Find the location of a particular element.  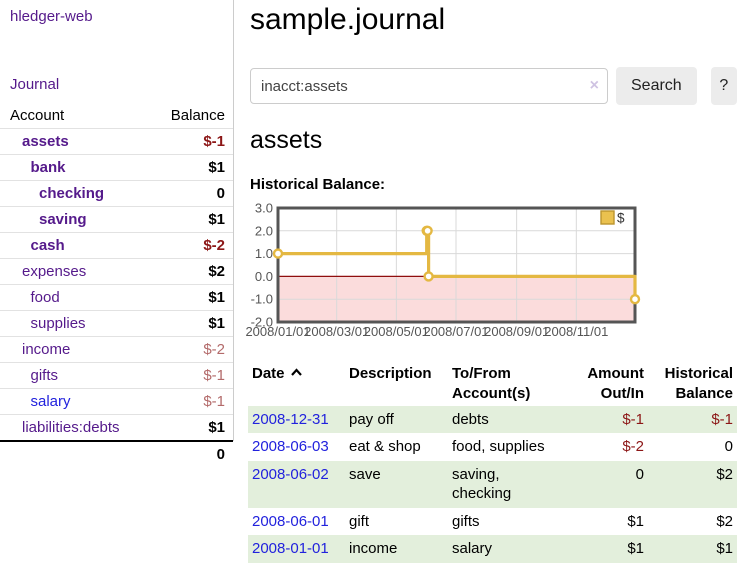

account-row: assets $-1 is located at coordinates (116, 141).